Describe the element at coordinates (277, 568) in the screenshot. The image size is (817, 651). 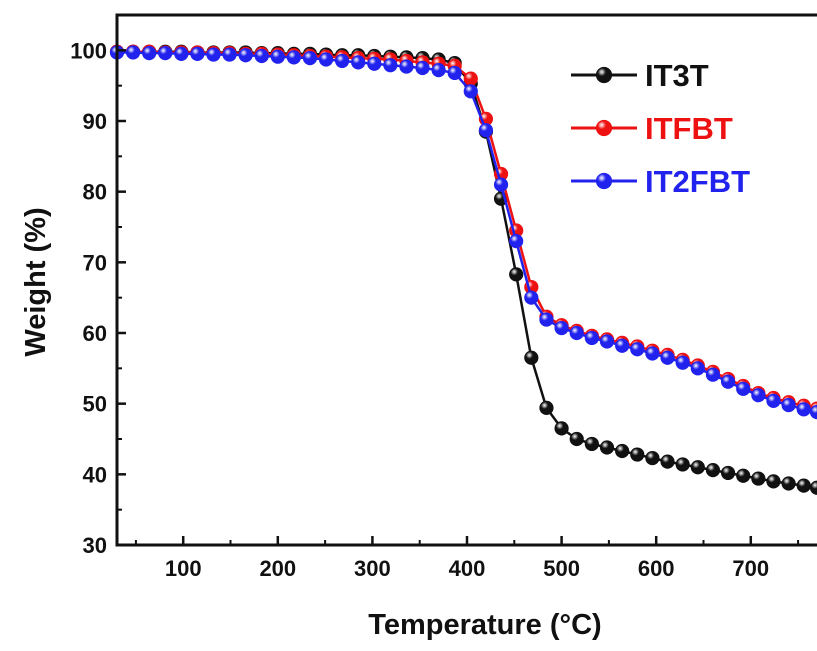
I see `x-tick-label: 200` at that location.